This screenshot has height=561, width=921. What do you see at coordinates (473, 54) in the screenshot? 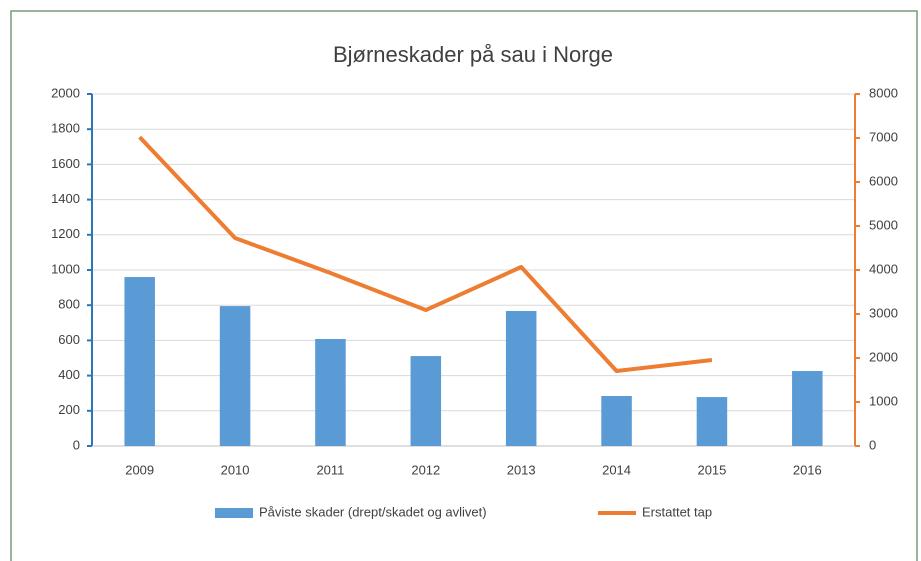
I see `chart-title: Bjørneskader på sau i Norge` at bounding box center [473, 54].